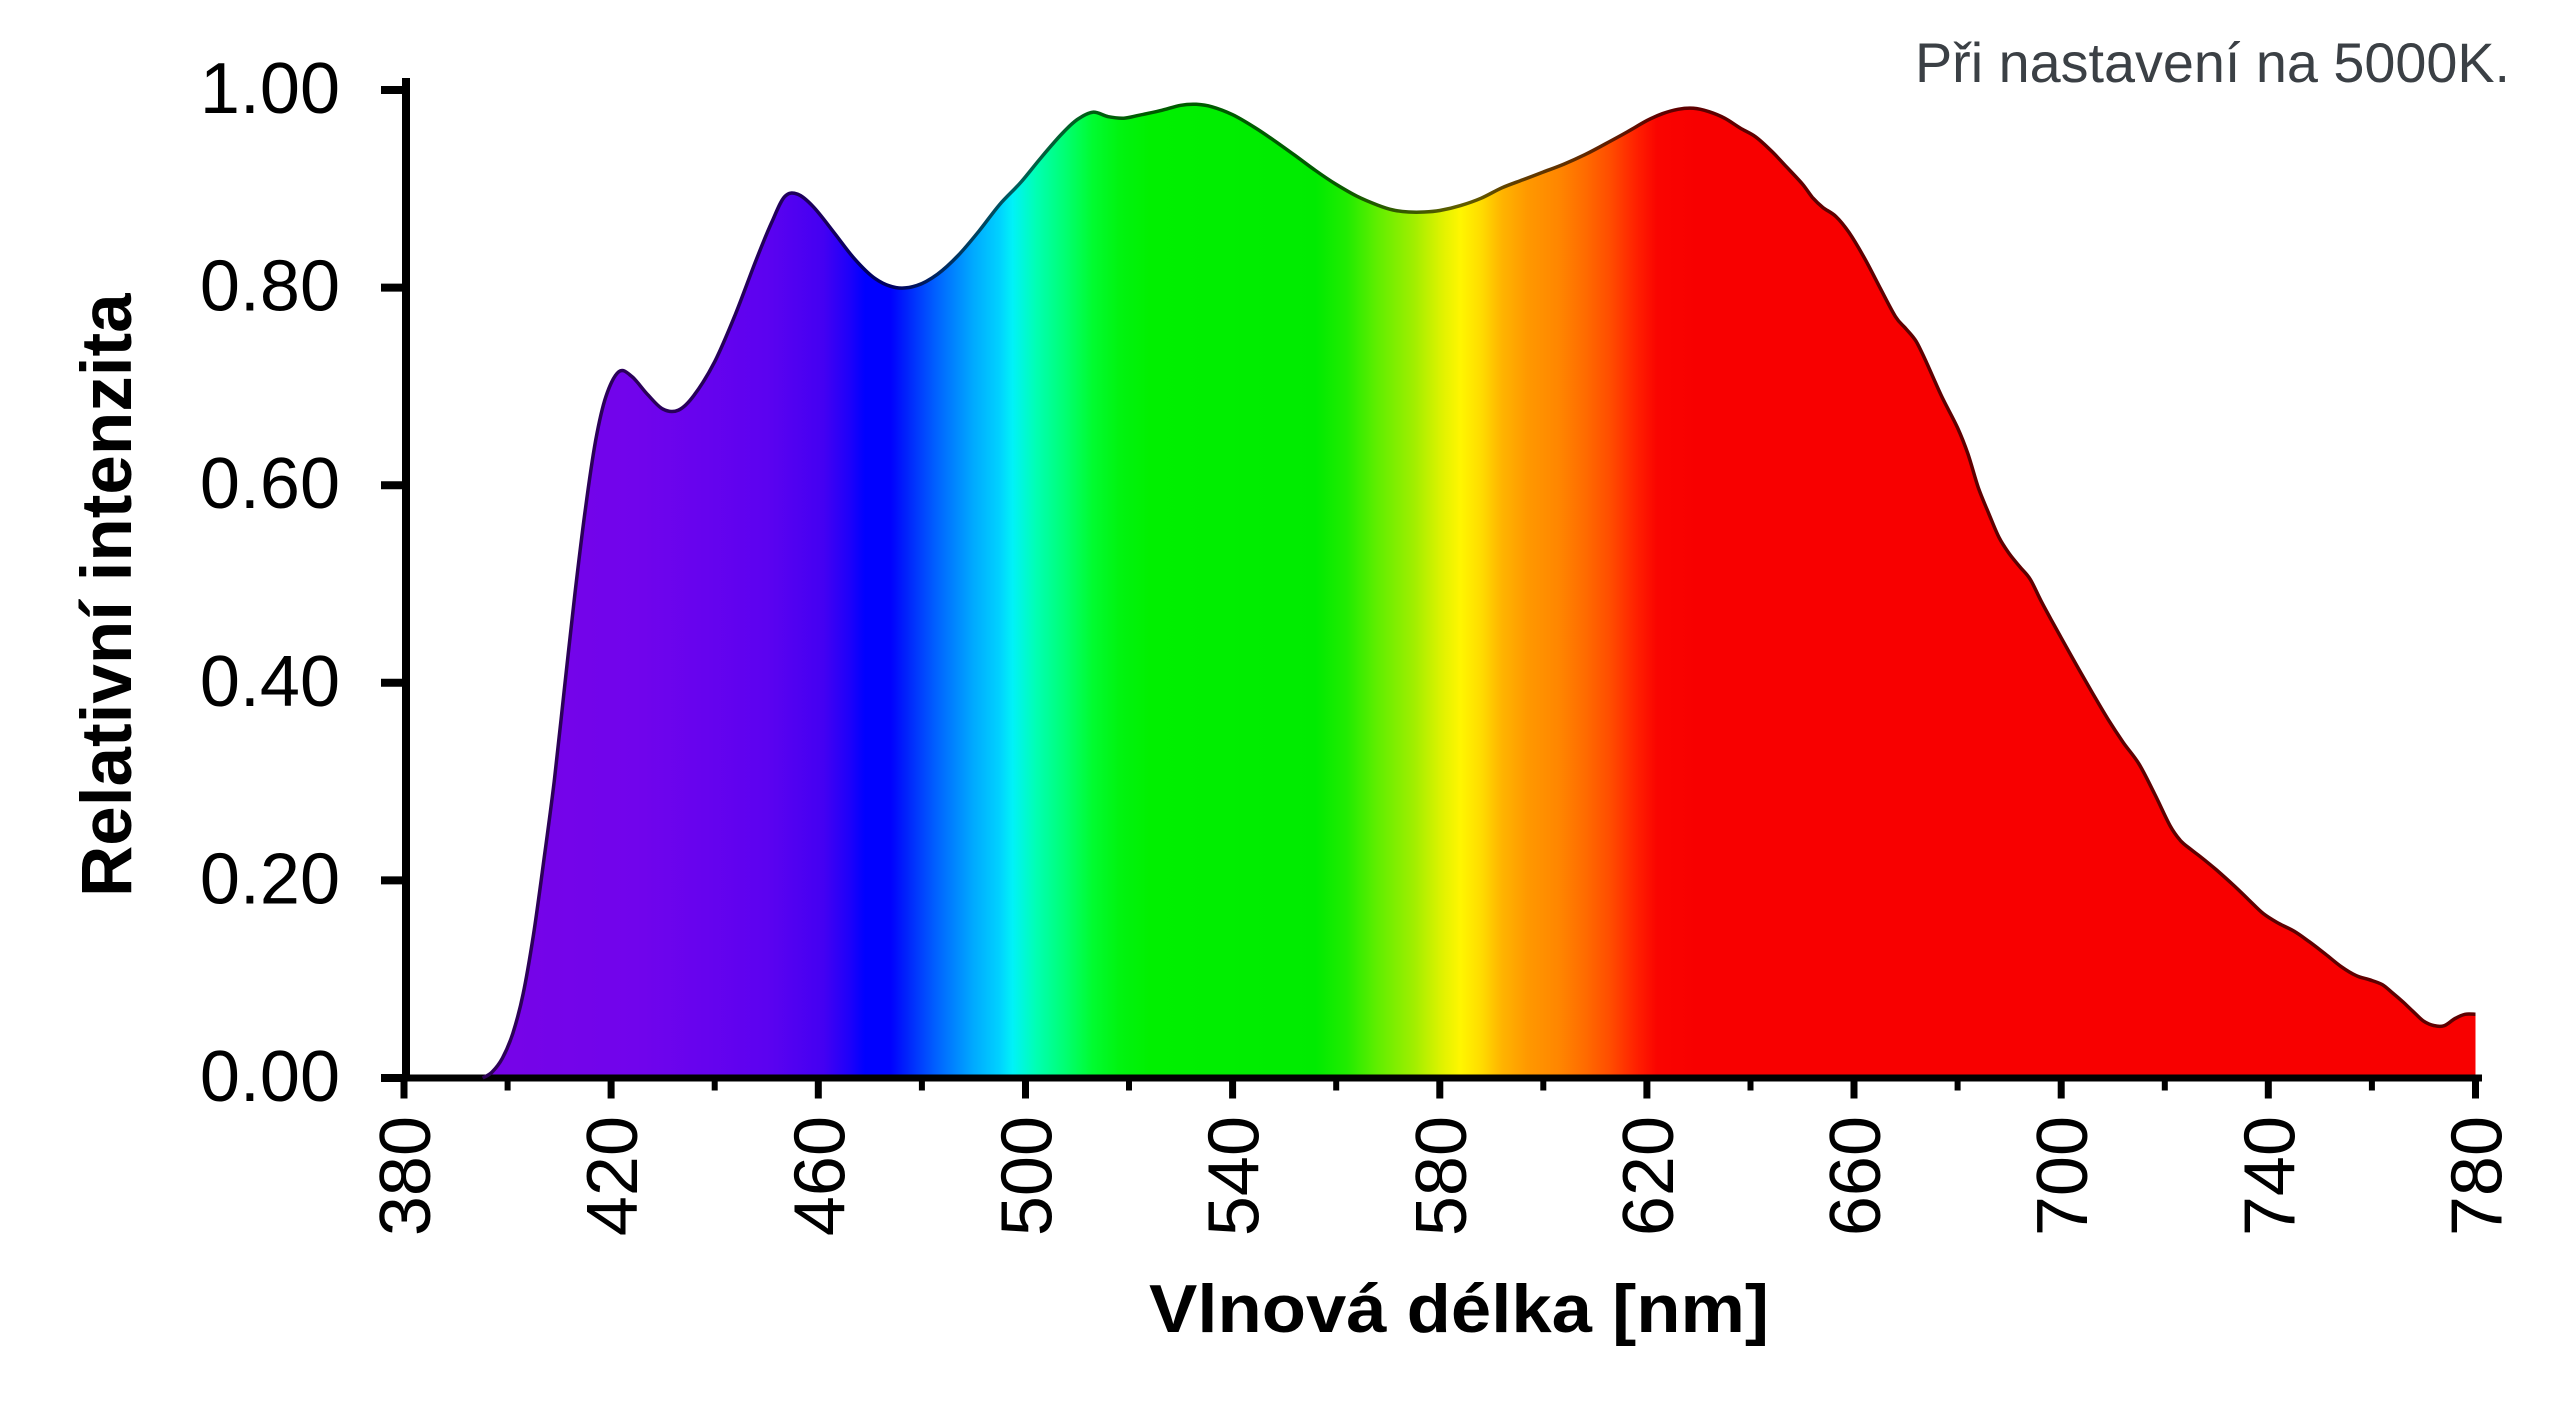  I want to click on svg-text: 1.00, so click(270, 89).